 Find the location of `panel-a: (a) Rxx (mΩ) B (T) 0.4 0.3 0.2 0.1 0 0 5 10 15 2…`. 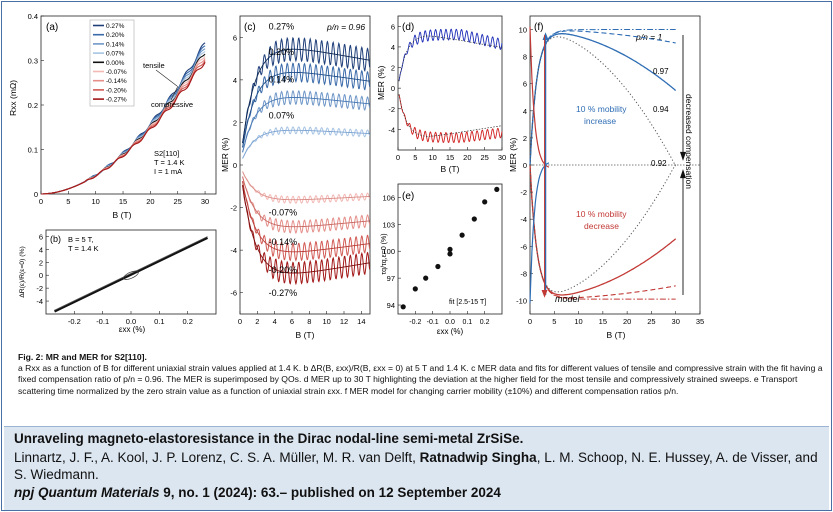

panel-a: (a) Rxx (mΩ) B (T) 0.4 0.3 0.2 0.1 0 0 5 10 15 2… is located at coordinates (112, 116).